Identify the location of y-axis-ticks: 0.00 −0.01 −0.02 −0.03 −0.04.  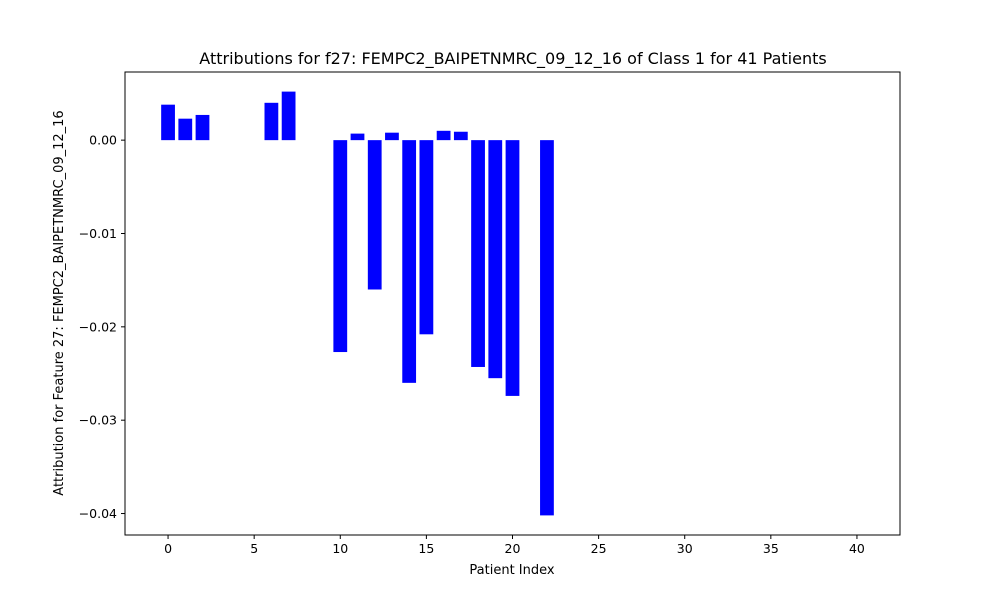
(102, 327).